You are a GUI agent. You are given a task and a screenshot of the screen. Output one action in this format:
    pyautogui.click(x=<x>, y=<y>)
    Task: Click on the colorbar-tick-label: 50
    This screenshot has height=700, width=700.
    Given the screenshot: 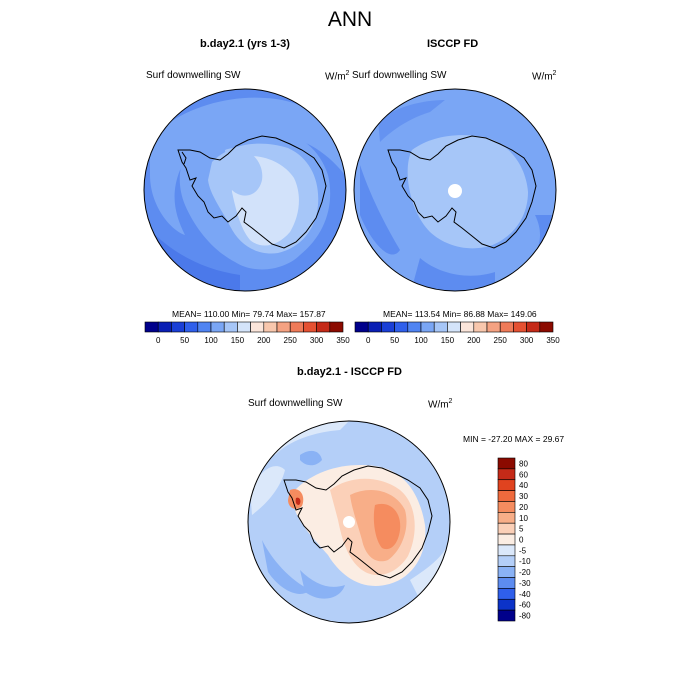 What is the action you would take?
    pyautogui.click(x=184, y=340)
    